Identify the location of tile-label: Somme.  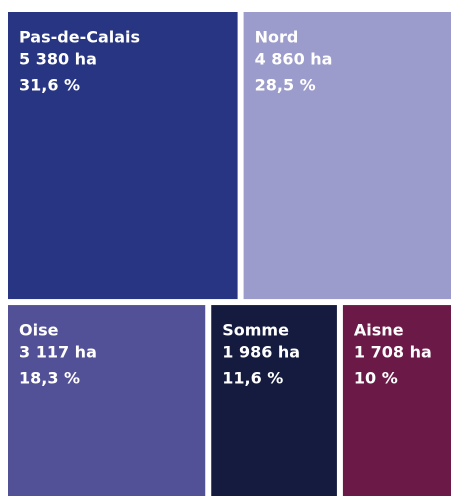
(255, 330).